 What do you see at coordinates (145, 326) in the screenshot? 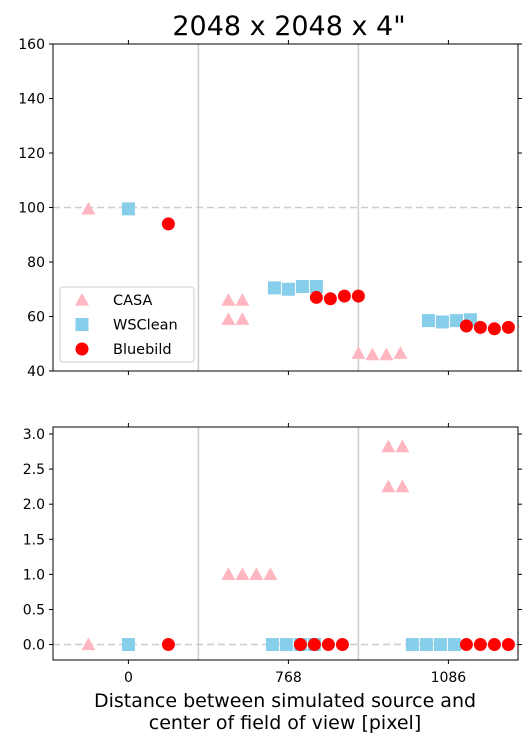
I see `legend-wsclean-label: WSClean` at bounding box center [145, 326].